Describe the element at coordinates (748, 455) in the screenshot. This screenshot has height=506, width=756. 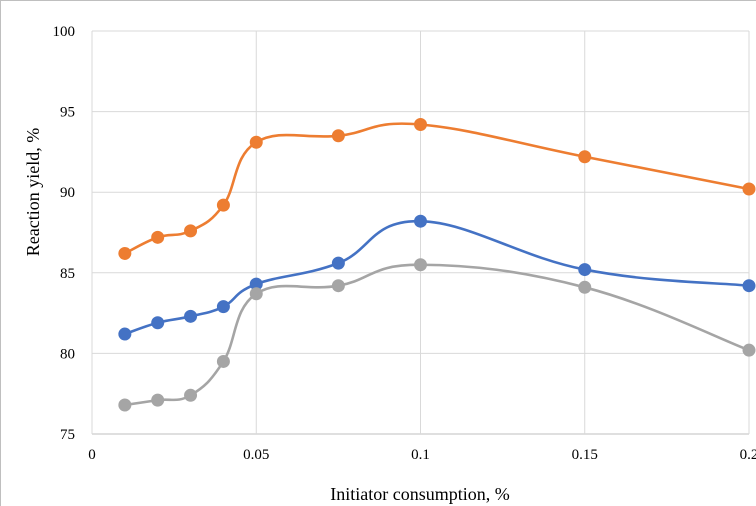
I see `x-tick-label: 0.2` at that location.